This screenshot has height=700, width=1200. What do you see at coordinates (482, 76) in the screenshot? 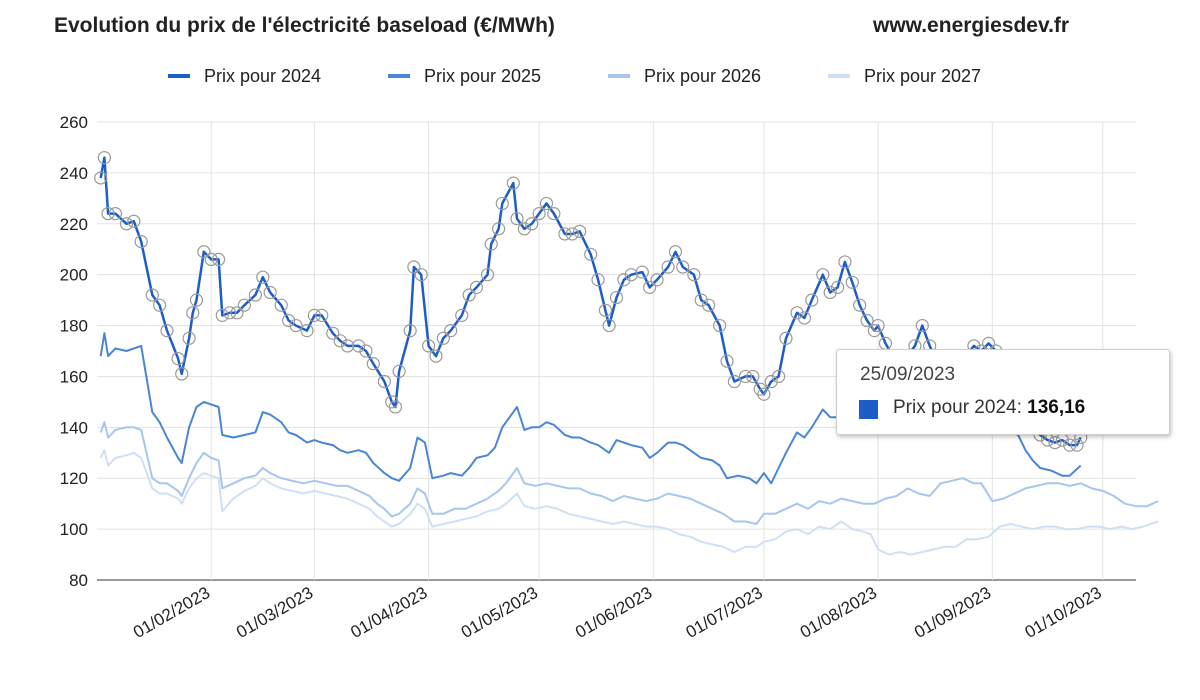
I see `legend-label: Prix pour 2025` at bounding box center [482, 76].